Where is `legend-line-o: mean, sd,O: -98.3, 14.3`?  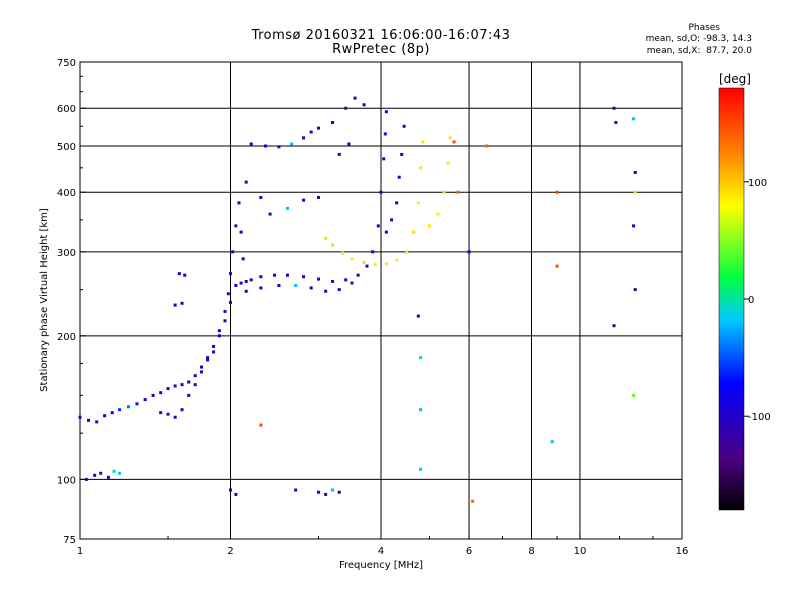 legend-line-o: mean, sd,O: -98.3, 14.3 is located at coordinates (698, 39).